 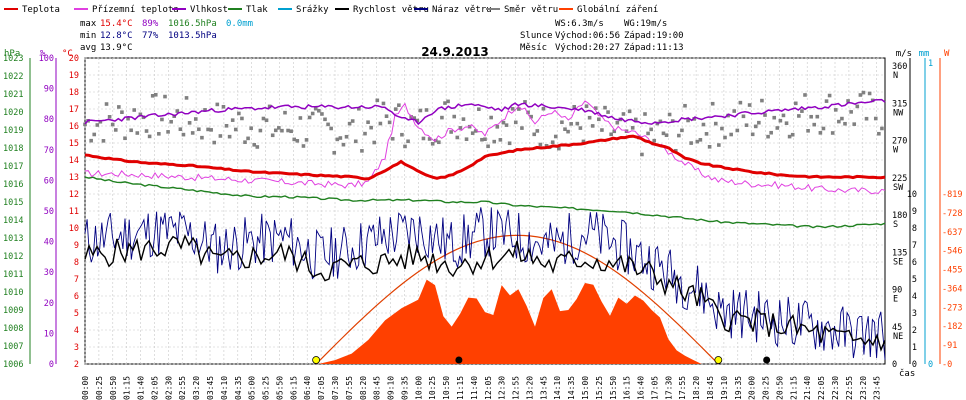 What do you see at coordinates (418, 388) in the screenshot?
I see `time-tick-label: 10:00` at bounding box center [418, 388].